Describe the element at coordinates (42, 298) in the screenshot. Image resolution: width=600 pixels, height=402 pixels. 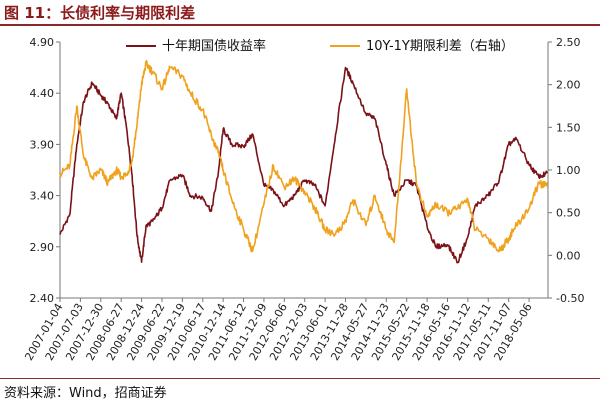
I see `left-tick-label: 2.40` at that location.